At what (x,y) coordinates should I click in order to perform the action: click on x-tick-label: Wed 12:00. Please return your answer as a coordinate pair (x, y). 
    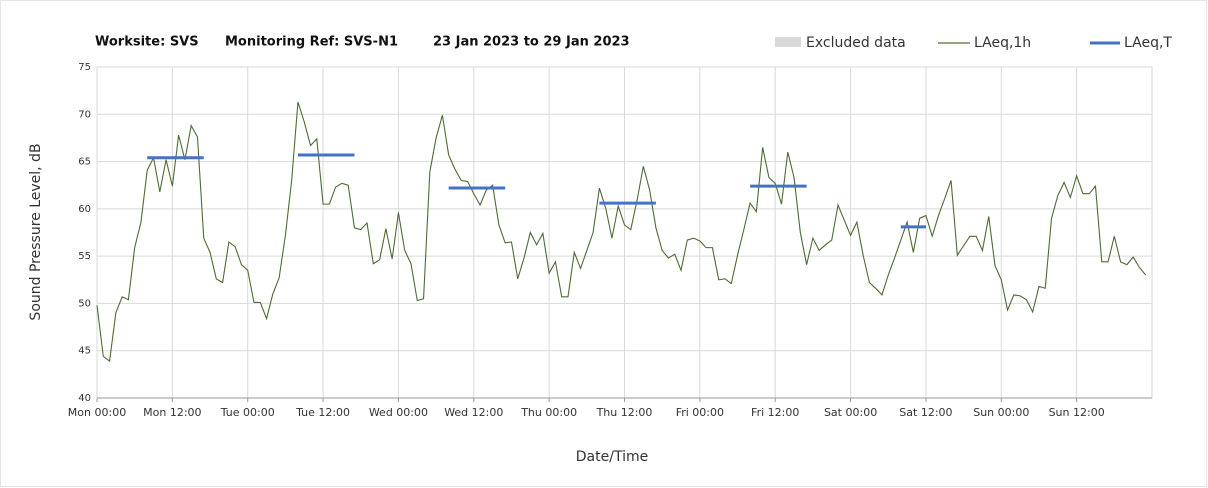
    Looking at the image, I should click on (473, 412).